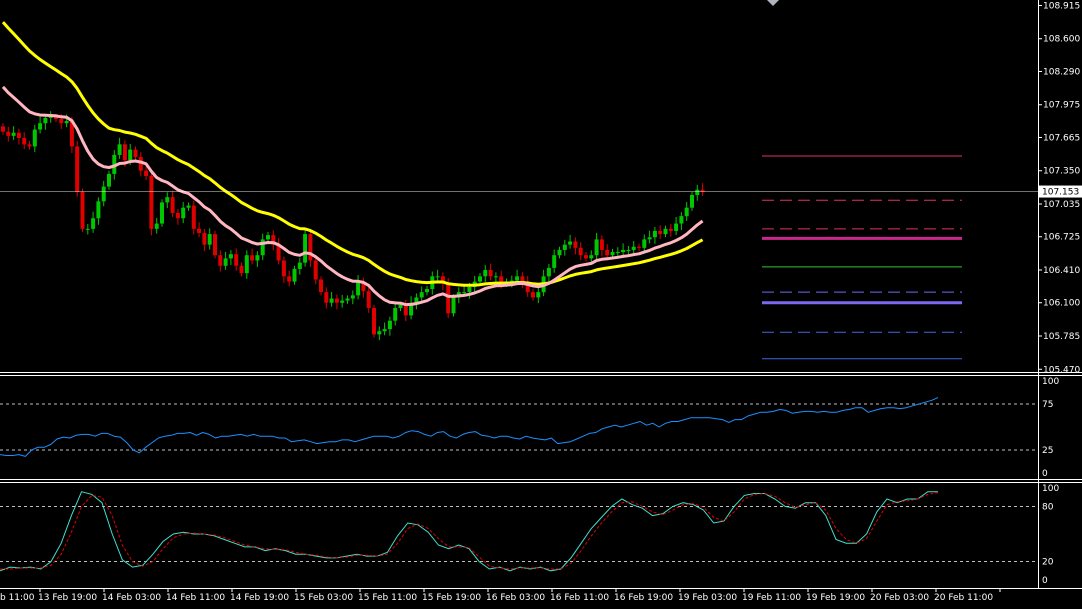 The image size is (1082, 609). Describe the element at coordinates (1061, 106) in the screenshot. I see `price-tick-label: 107.975` at that location.